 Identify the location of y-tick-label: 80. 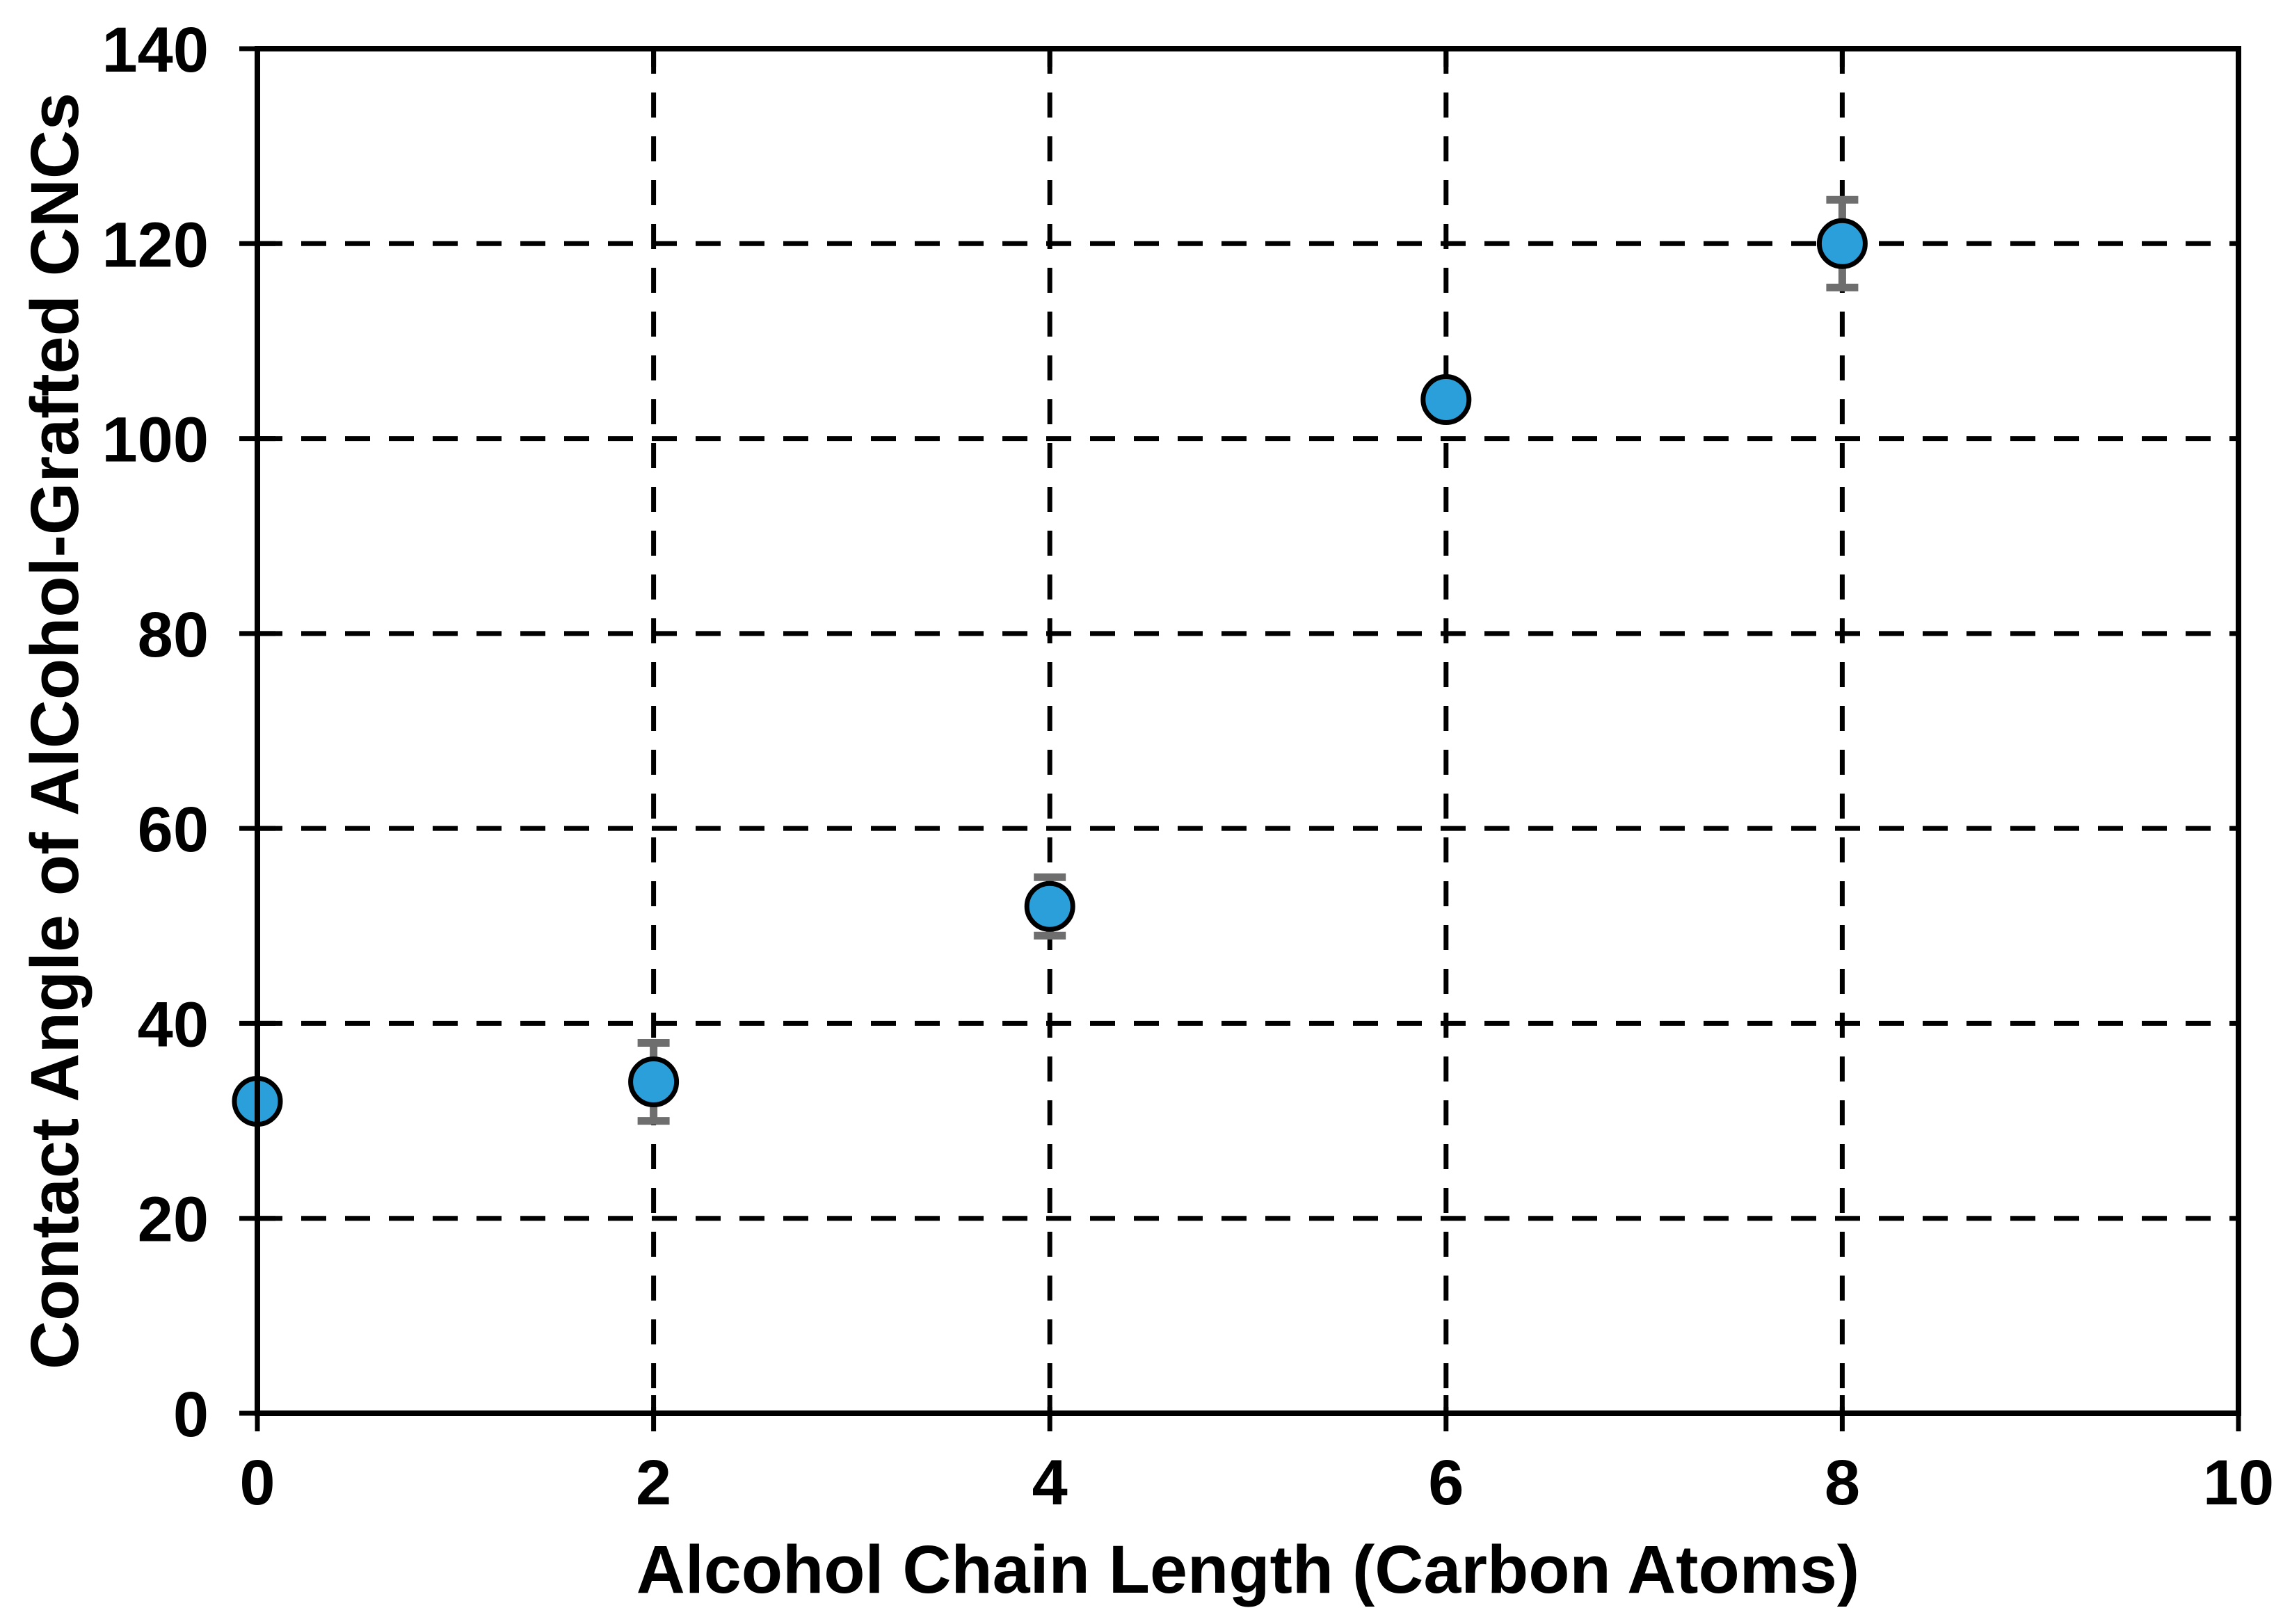
(173, 635).